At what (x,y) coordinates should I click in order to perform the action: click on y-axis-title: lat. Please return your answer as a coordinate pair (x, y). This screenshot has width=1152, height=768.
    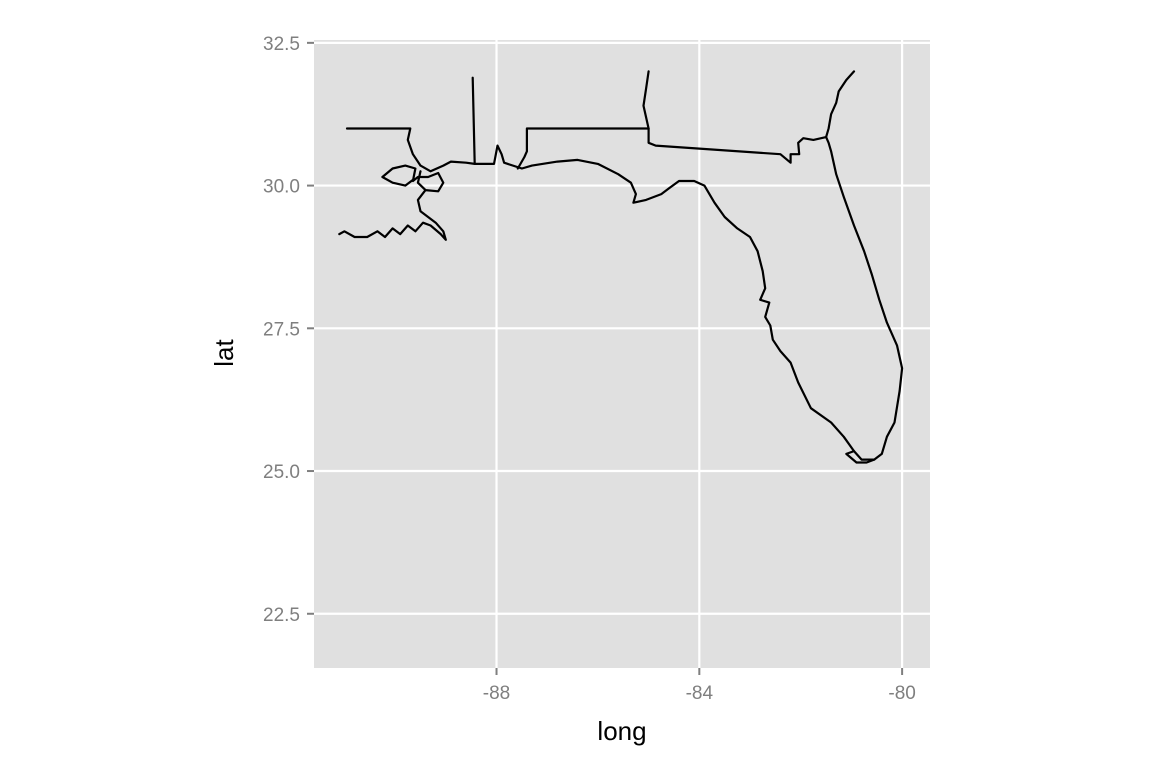
    Looking at the image, I should click on (224, 352).